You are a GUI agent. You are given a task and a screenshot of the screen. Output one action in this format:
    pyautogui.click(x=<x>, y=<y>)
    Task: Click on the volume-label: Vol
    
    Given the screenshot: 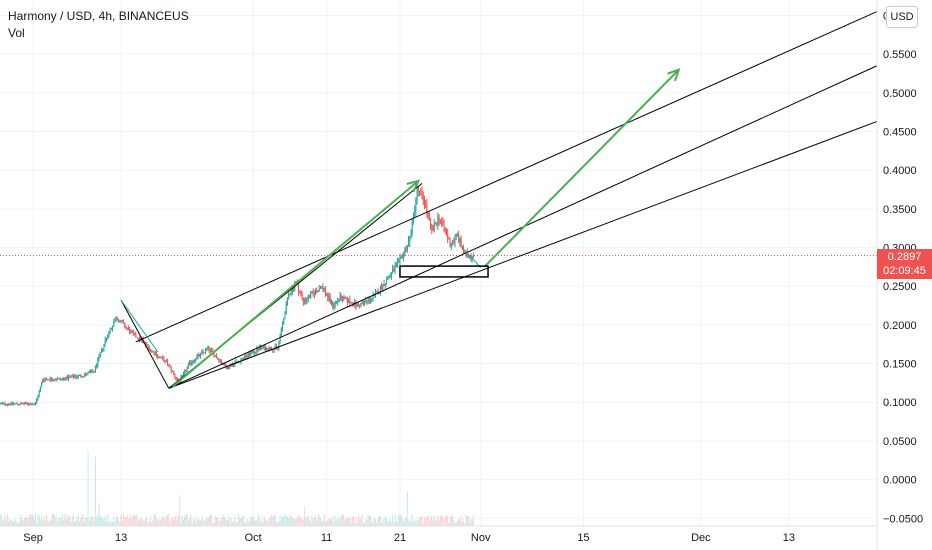 What is the action you would take?
    pyautogui.click(x=16, y=33)
    